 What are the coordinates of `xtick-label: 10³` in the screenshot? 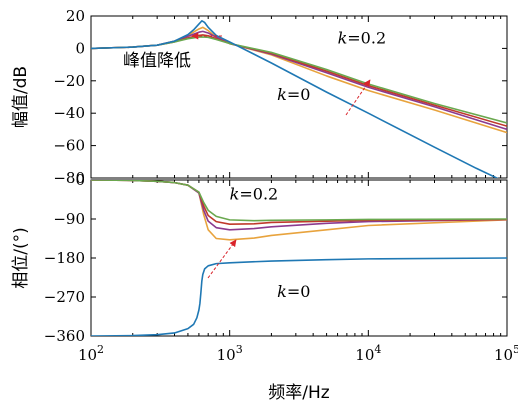 It's located at (230, 353).